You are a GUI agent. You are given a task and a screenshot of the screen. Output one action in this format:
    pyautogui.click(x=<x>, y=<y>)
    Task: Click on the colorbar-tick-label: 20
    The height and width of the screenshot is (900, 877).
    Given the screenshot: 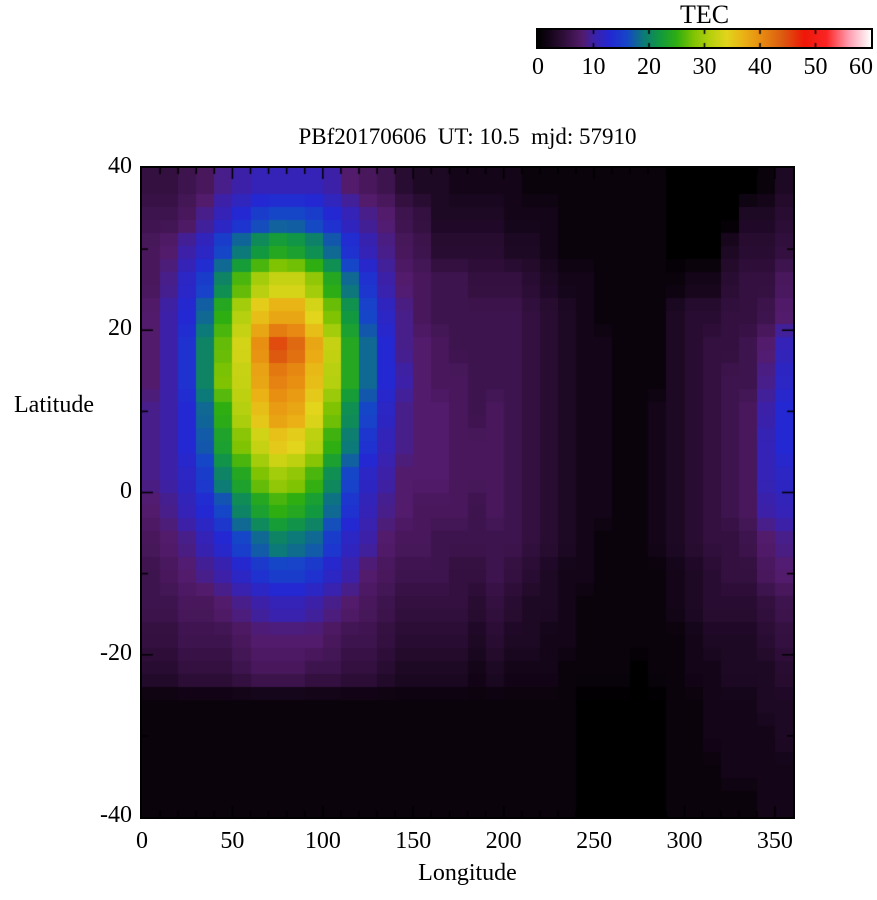 What is the action you would take?
    pyautogui.click(x=649, y=67)
    